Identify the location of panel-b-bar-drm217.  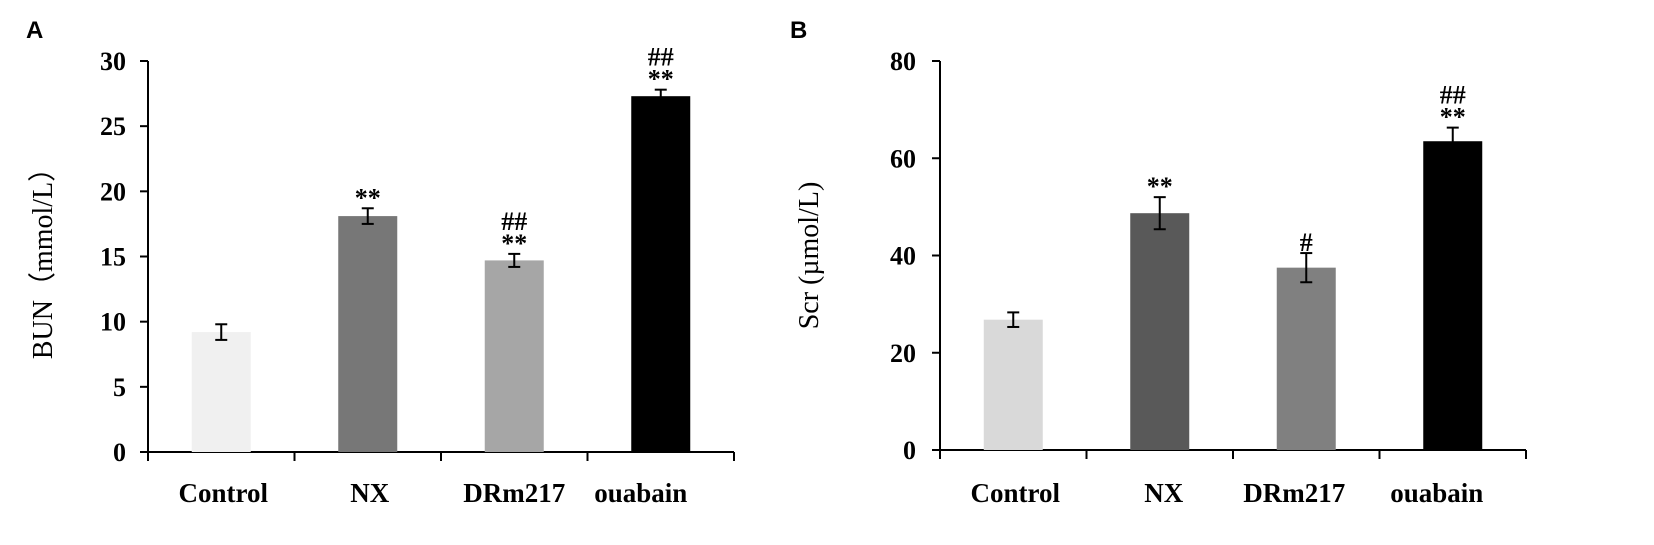
(1306, 358).